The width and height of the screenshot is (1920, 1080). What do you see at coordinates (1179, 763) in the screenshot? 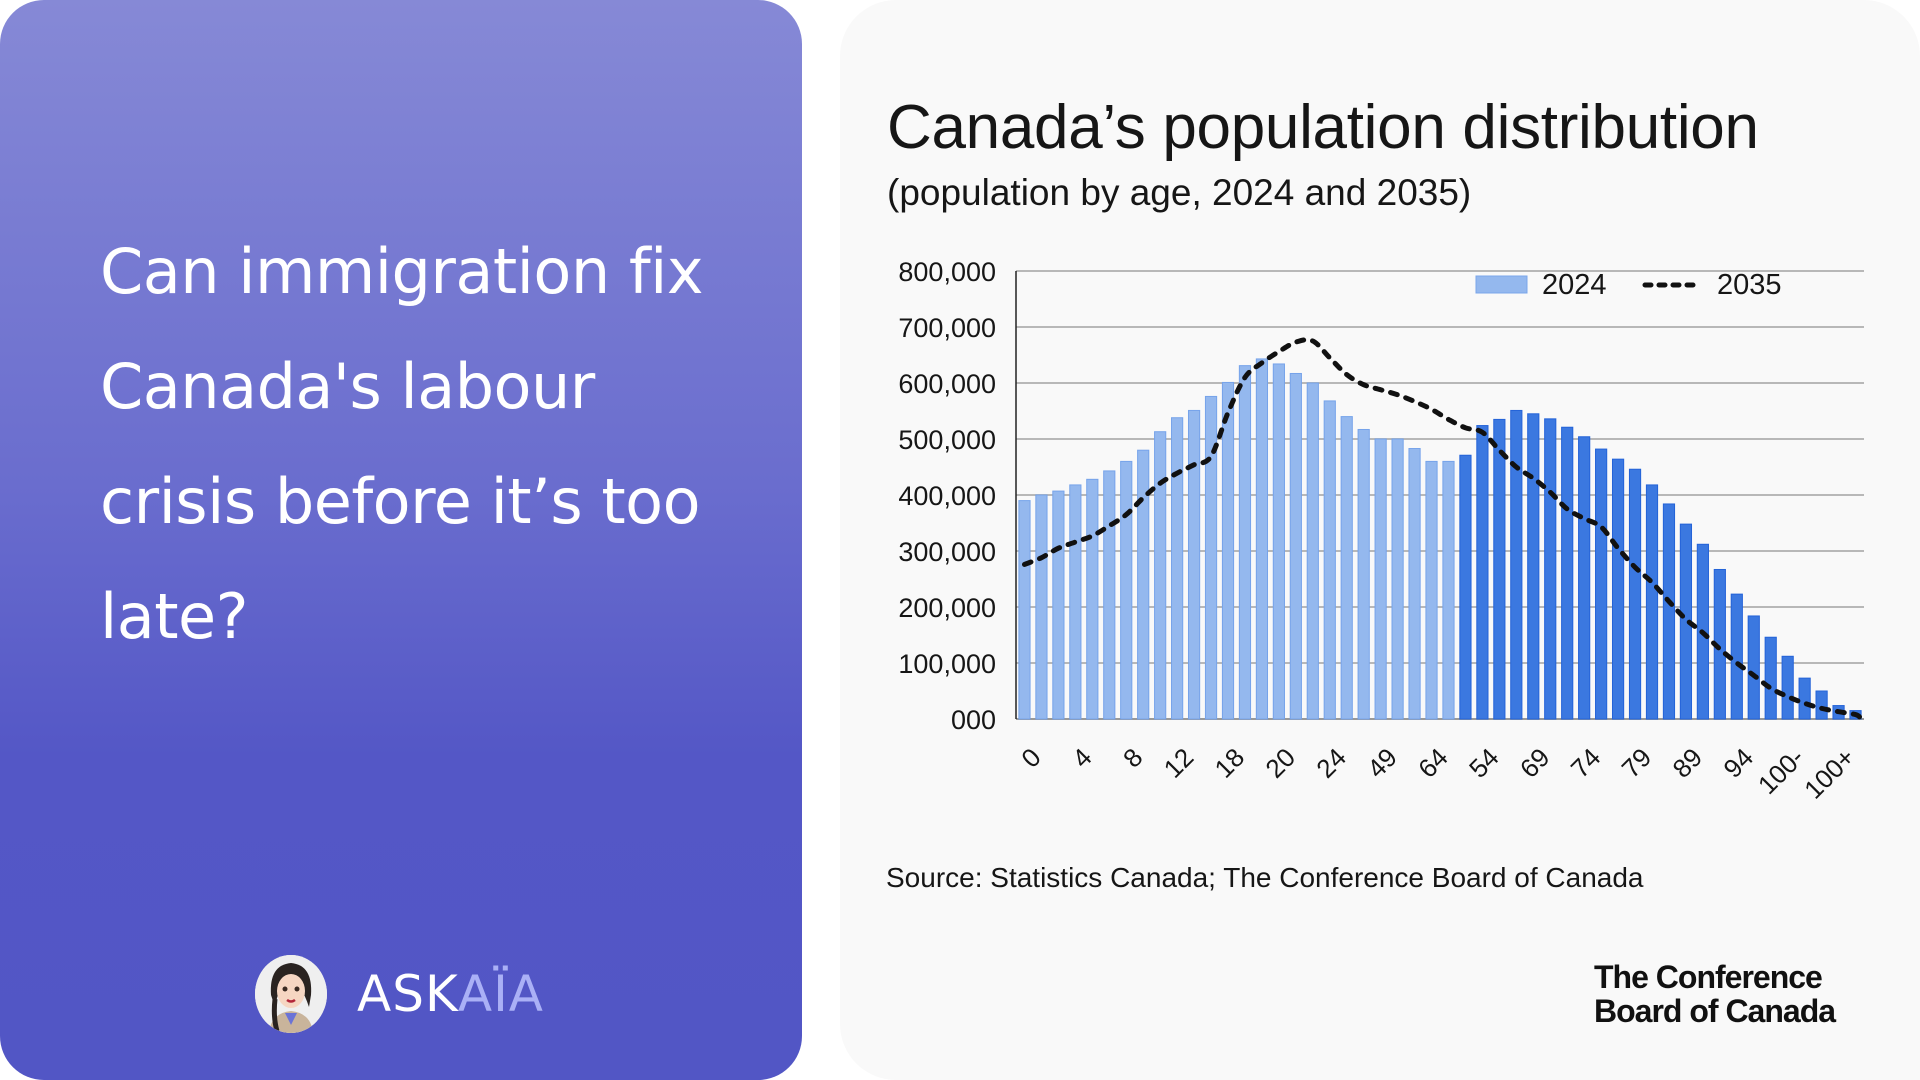
I see `x-tick-label: 12` at bounding box center [1179, 763].